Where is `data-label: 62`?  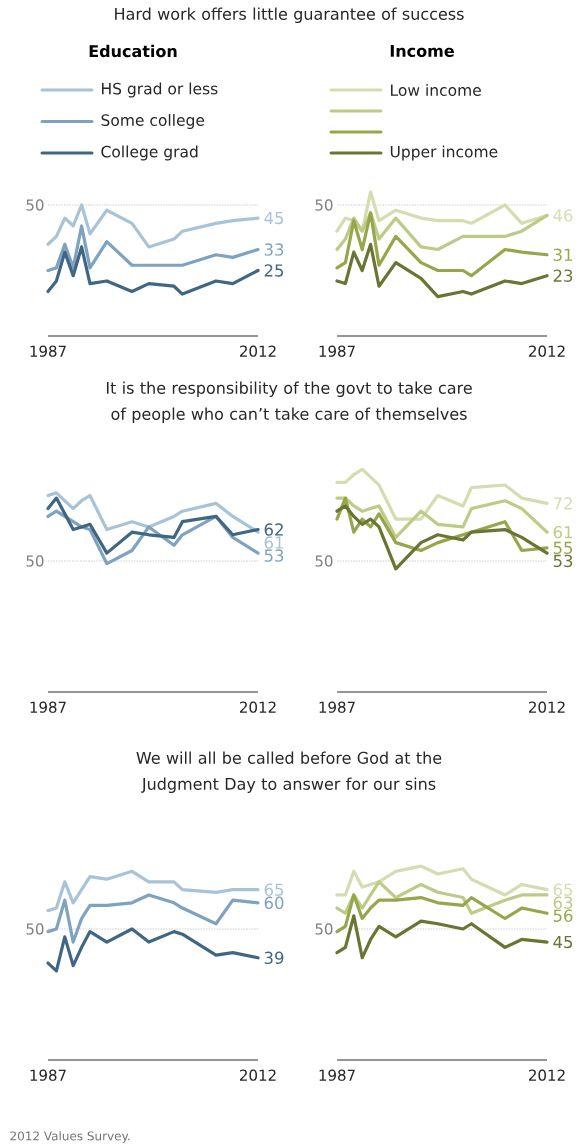 data-label: 62 is located at coordinates (273, 529).